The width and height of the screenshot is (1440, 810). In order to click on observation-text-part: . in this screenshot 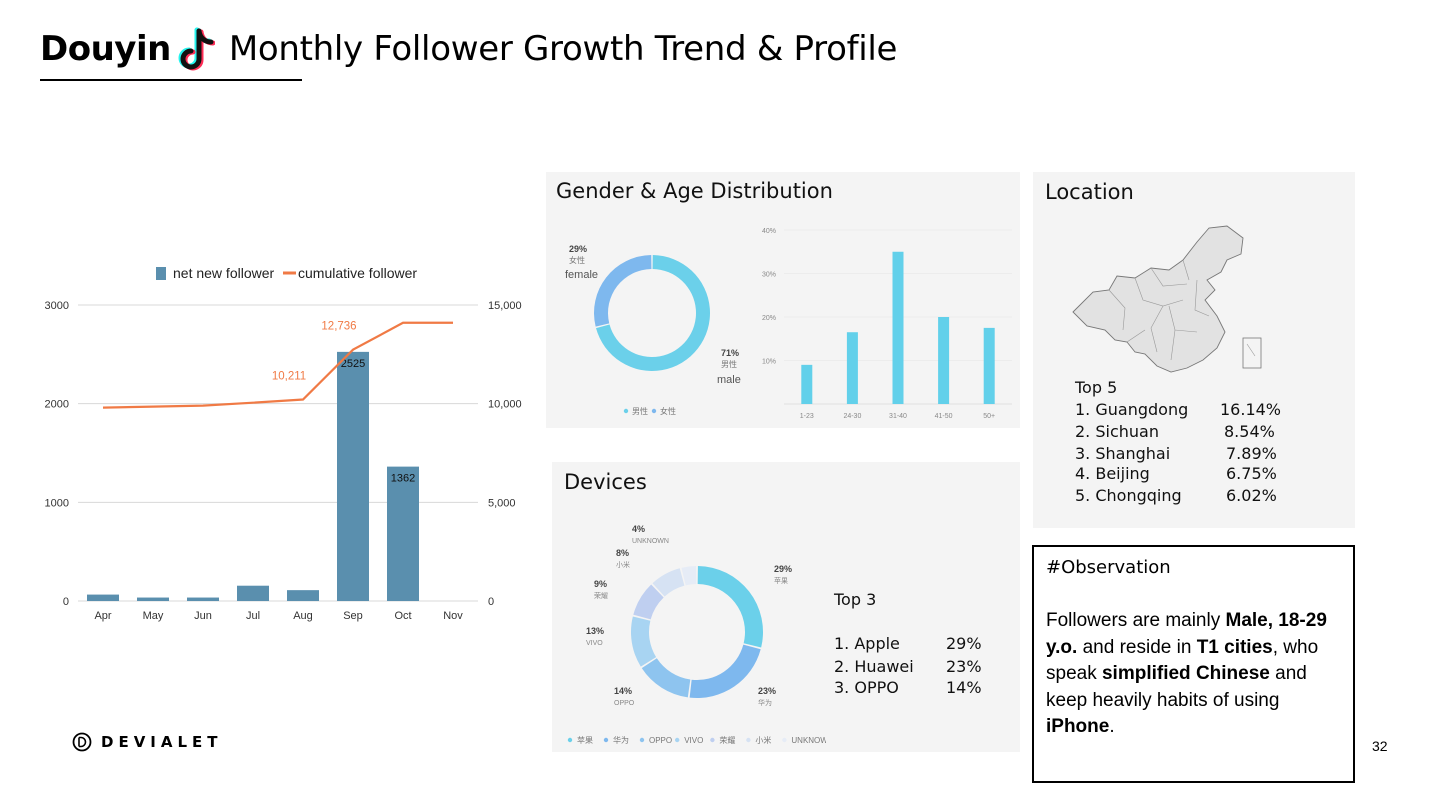, I will do `click(1112, 726)`.